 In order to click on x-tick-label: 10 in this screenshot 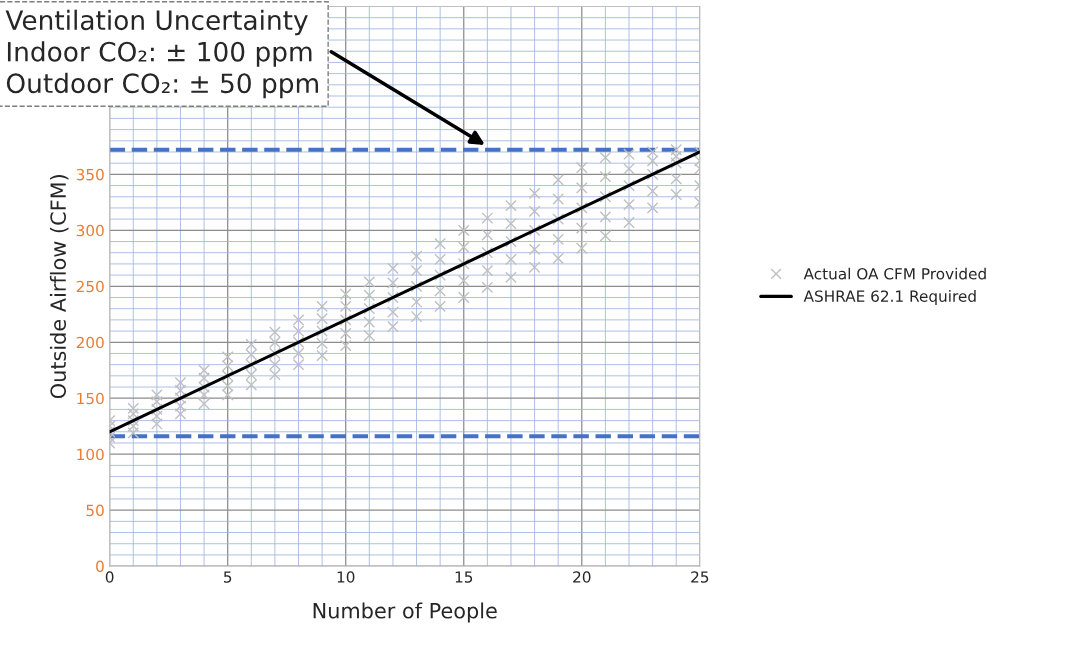, I will do `click(346, 577)`.